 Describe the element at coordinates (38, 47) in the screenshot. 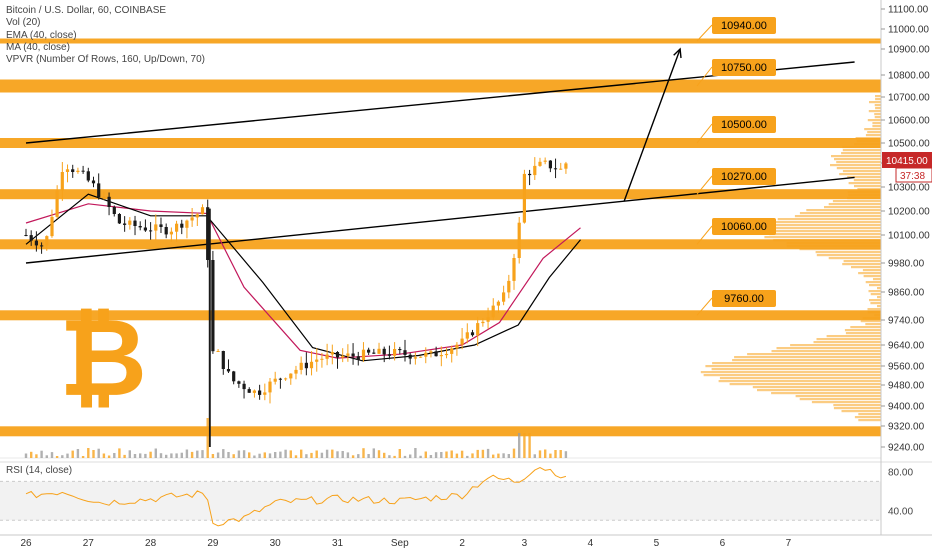

I see `indicator-ma: MA (40, close)` at that location.